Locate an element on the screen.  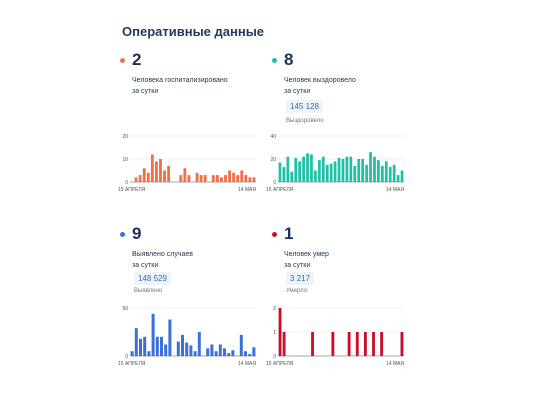
y-tick-label: 40 is located at coordinates (273, 137).